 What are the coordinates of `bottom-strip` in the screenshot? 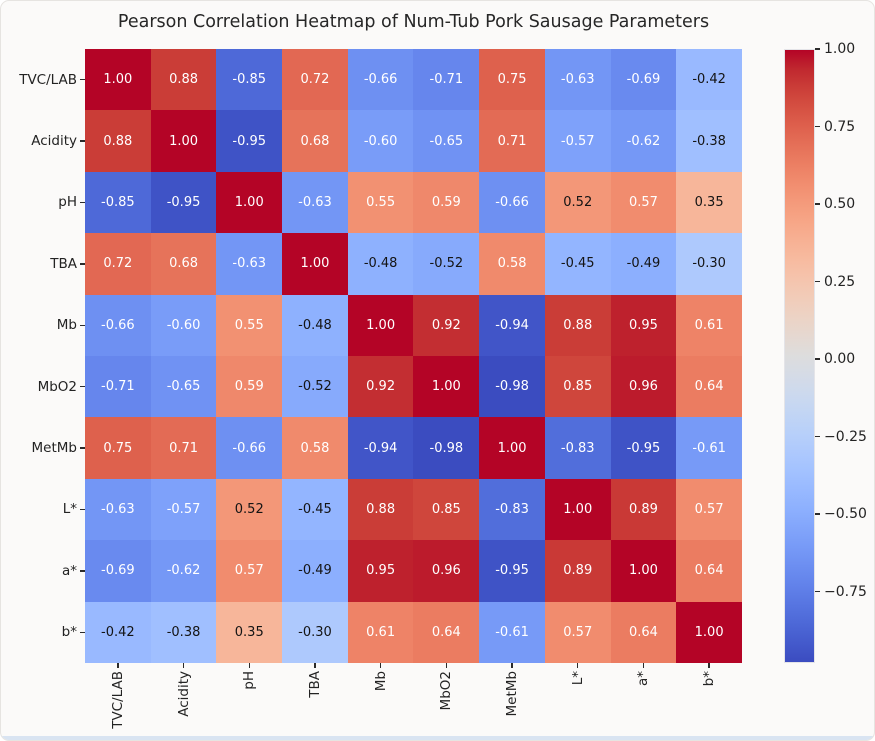 It's located at (437, 738).